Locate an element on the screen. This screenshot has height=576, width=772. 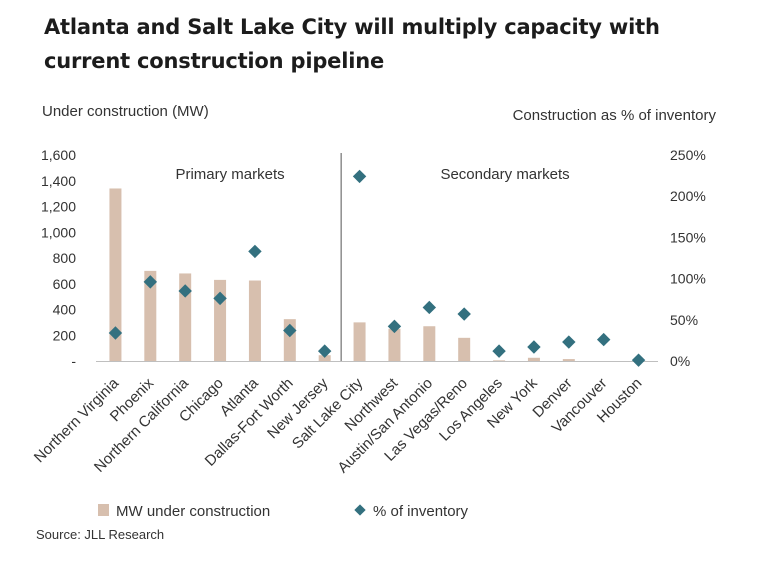
y-tick-label: 400 is located at coordinates (65, 310).